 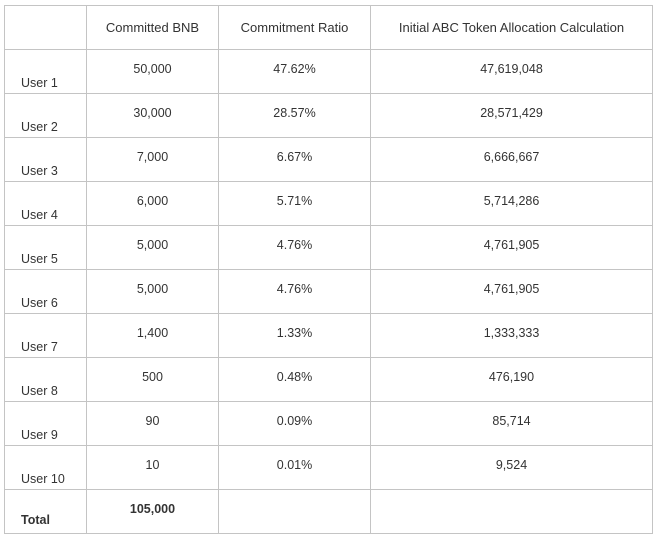 I want to click on header-empty, so click(x=45, y=27).